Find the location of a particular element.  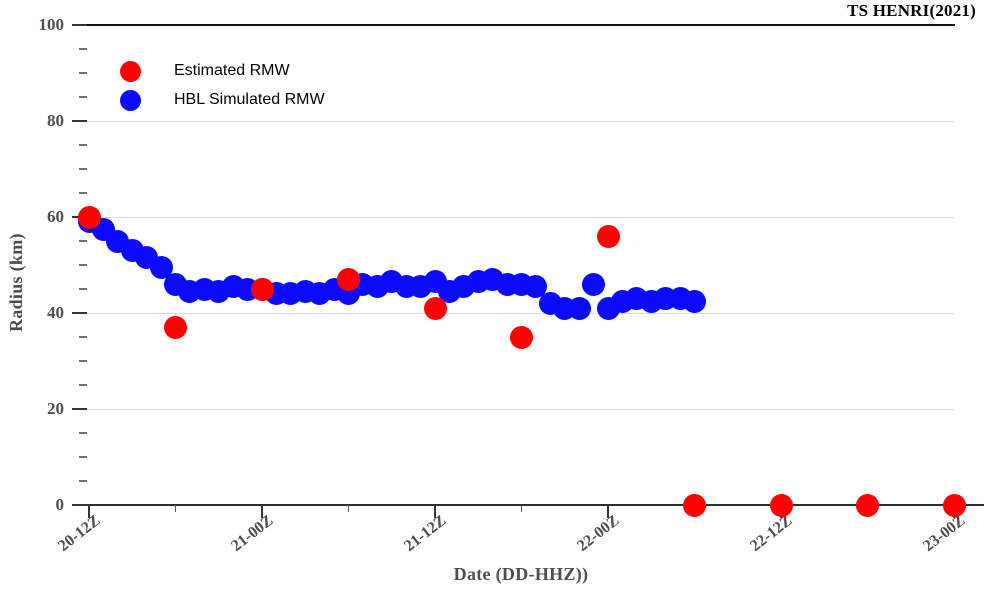

legend-label-hbl-simulated-rmw: HBL Simulated RMW is located at coordinates (249, 99).